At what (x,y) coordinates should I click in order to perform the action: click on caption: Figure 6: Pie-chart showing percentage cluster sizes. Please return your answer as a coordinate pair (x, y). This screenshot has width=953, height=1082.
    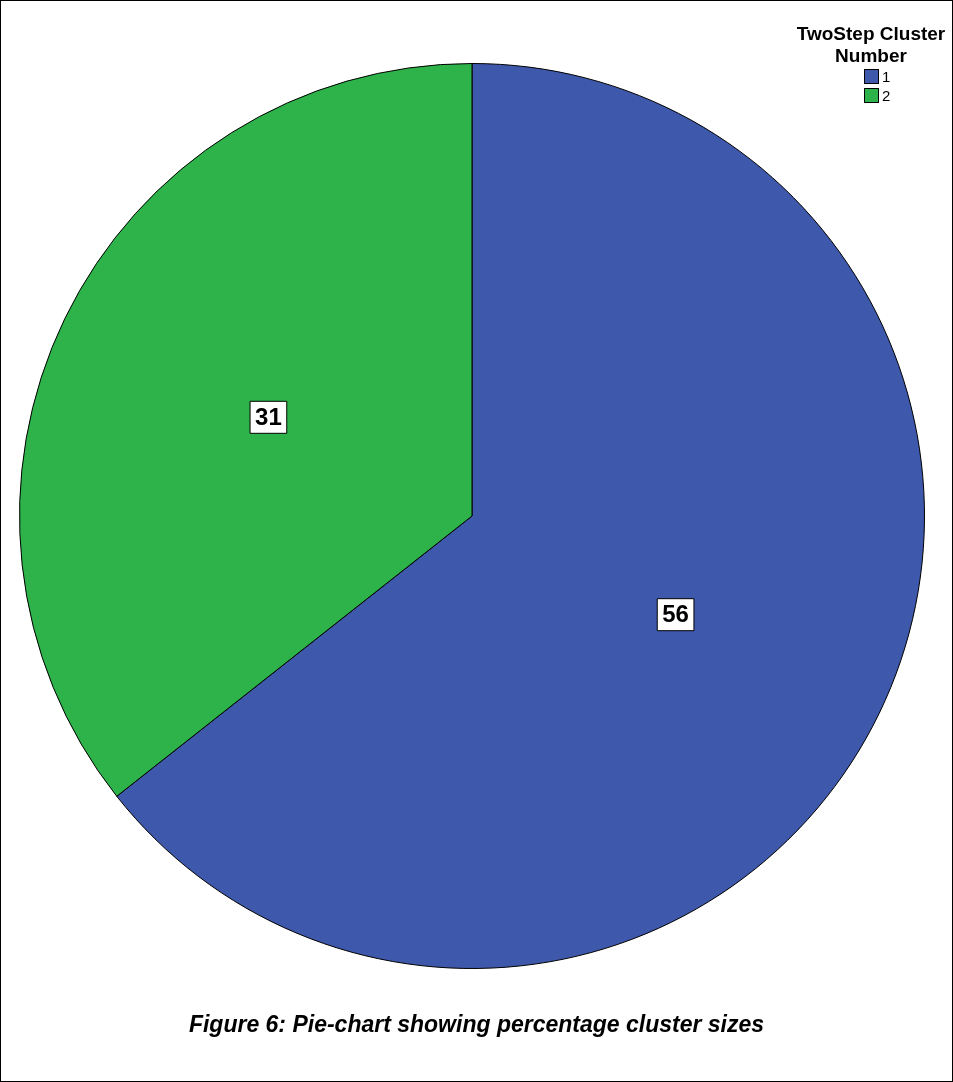
    Looking at the image, I should click on (476, 1024).